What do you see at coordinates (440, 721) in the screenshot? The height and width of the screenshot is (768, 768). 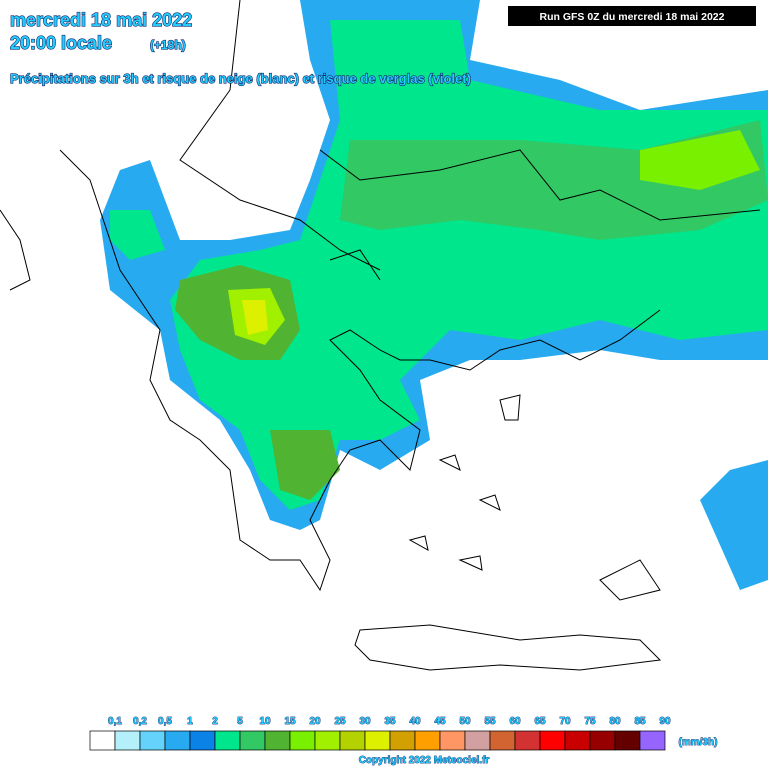 I see `legend-label: 45` at bounding box center [440, 721].